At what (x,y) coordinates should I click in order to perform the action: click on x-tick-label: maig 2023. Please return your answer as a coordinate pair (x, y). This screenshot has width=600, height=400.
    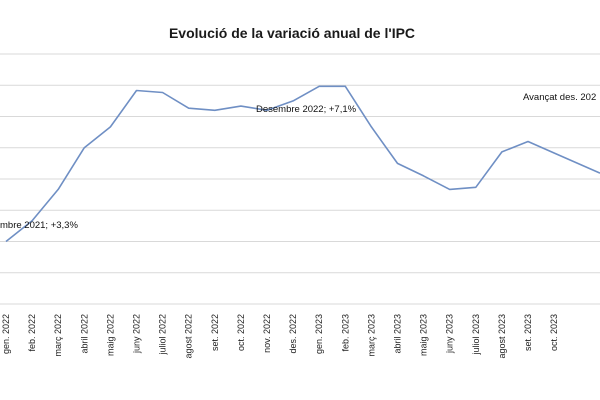
    Looking at the image, I should click on (424, 335).